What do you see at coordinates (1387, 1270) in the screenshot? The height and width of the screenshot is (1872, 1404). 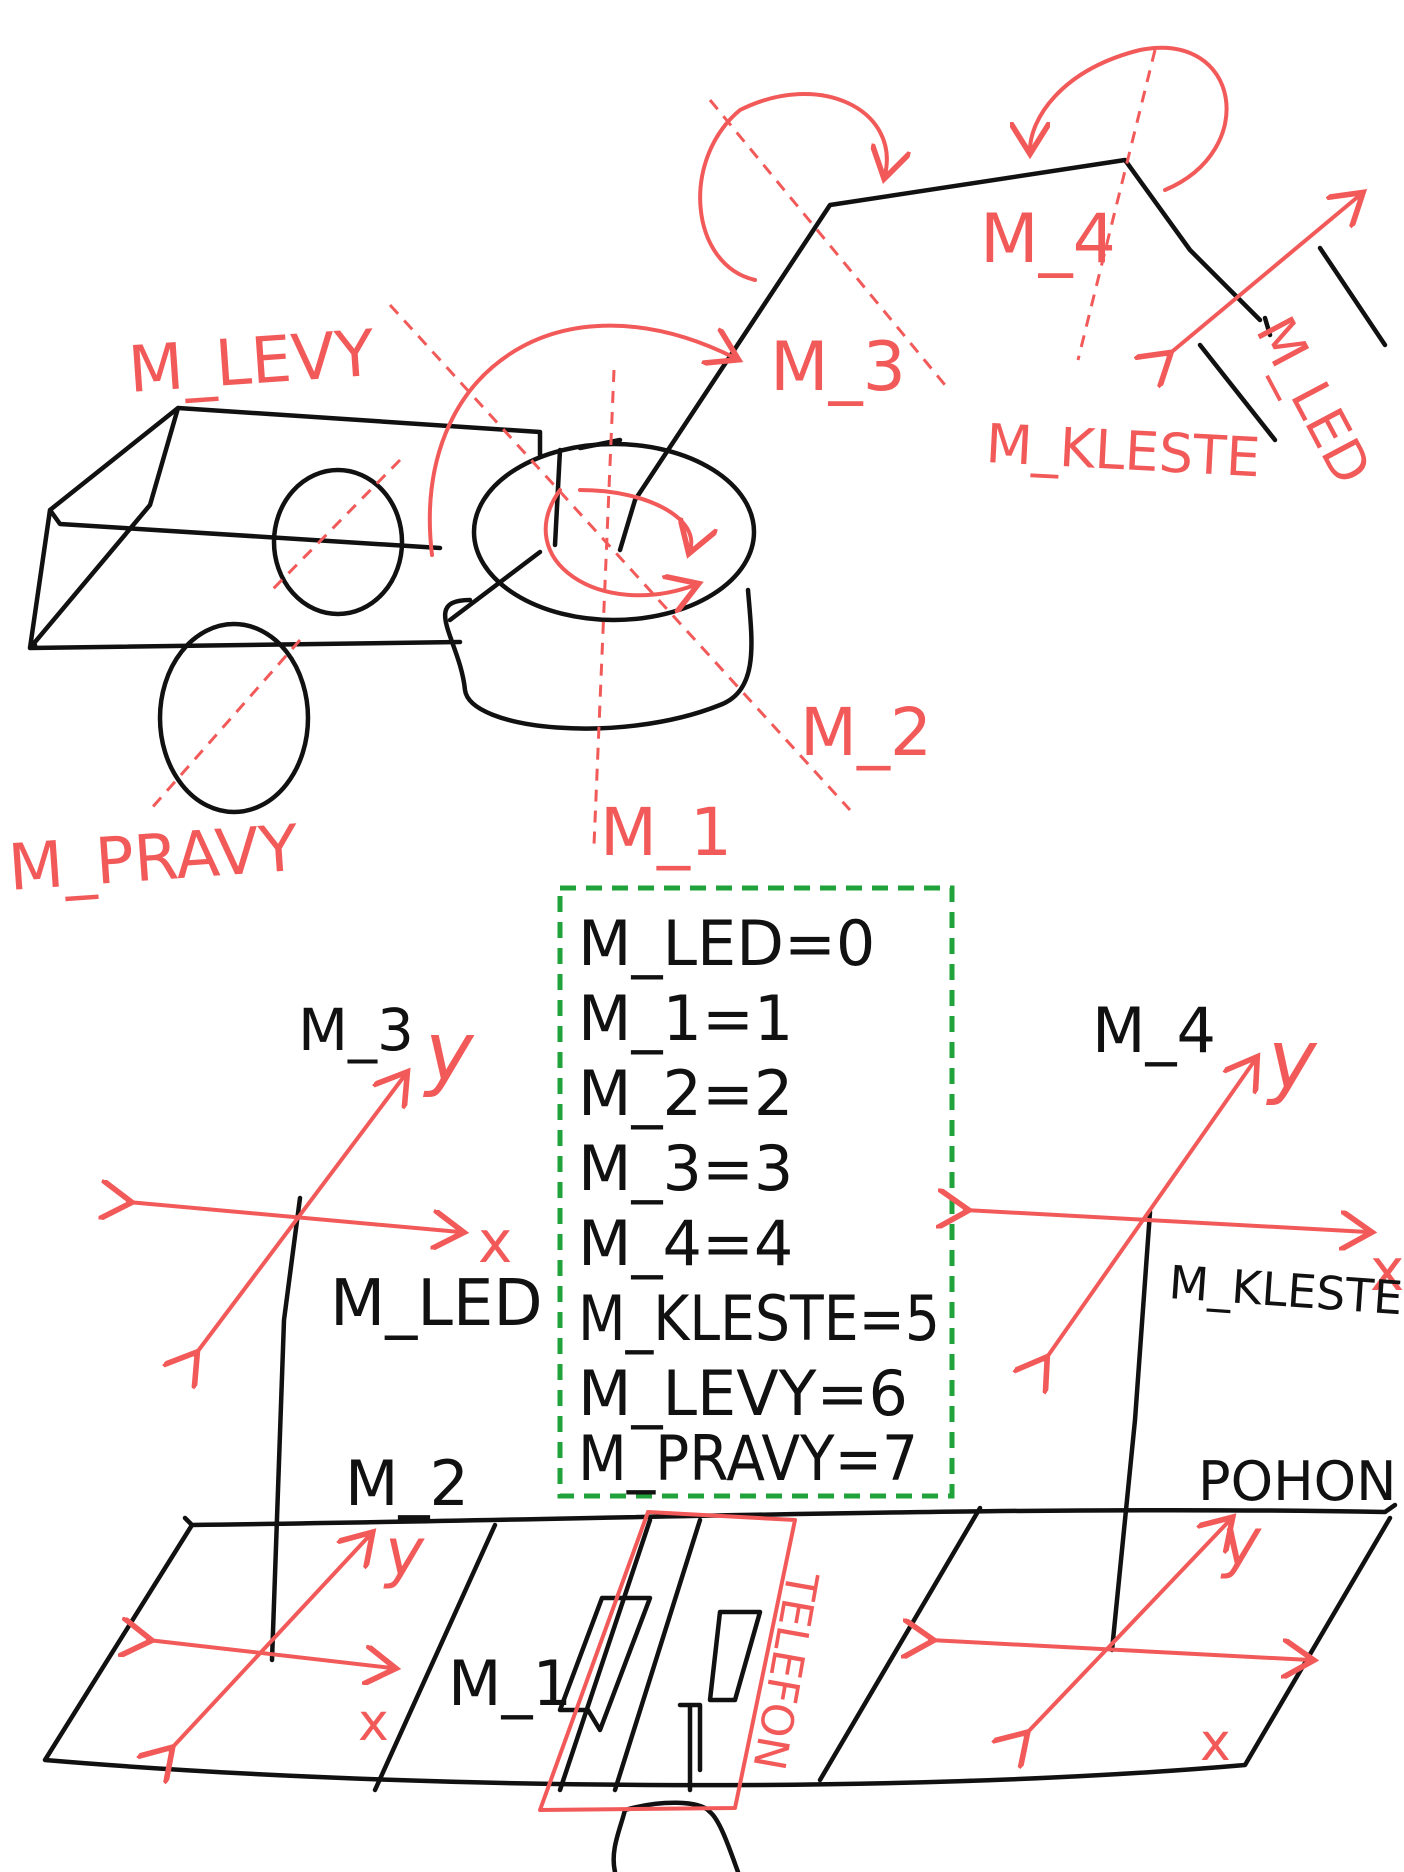 I see `axis-x-right-top: x` at bounding box center [1387, 1270].